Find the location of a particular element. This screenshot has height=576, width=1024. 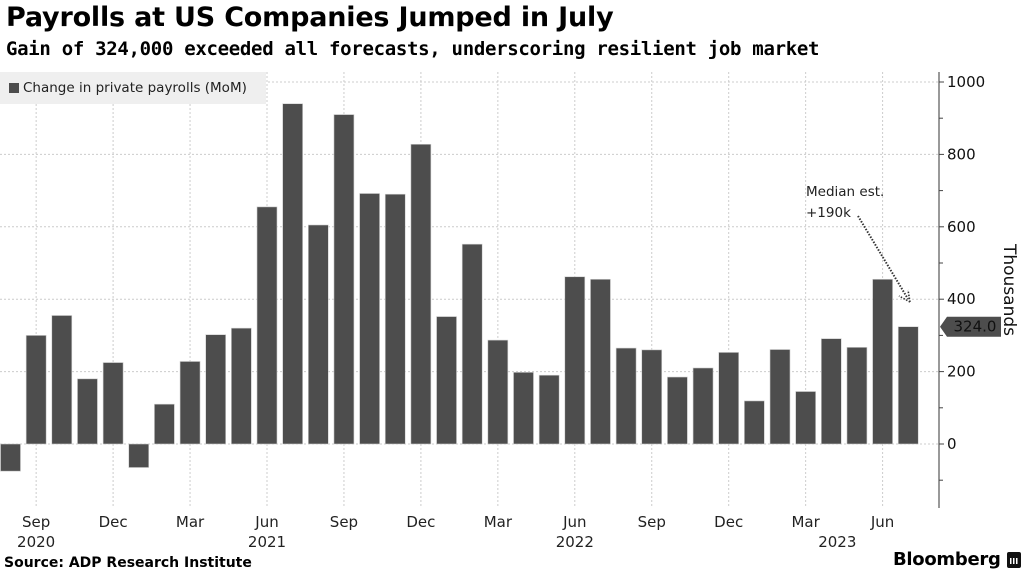

brand-name: Bloomberg is located at coordinates (947, 559).